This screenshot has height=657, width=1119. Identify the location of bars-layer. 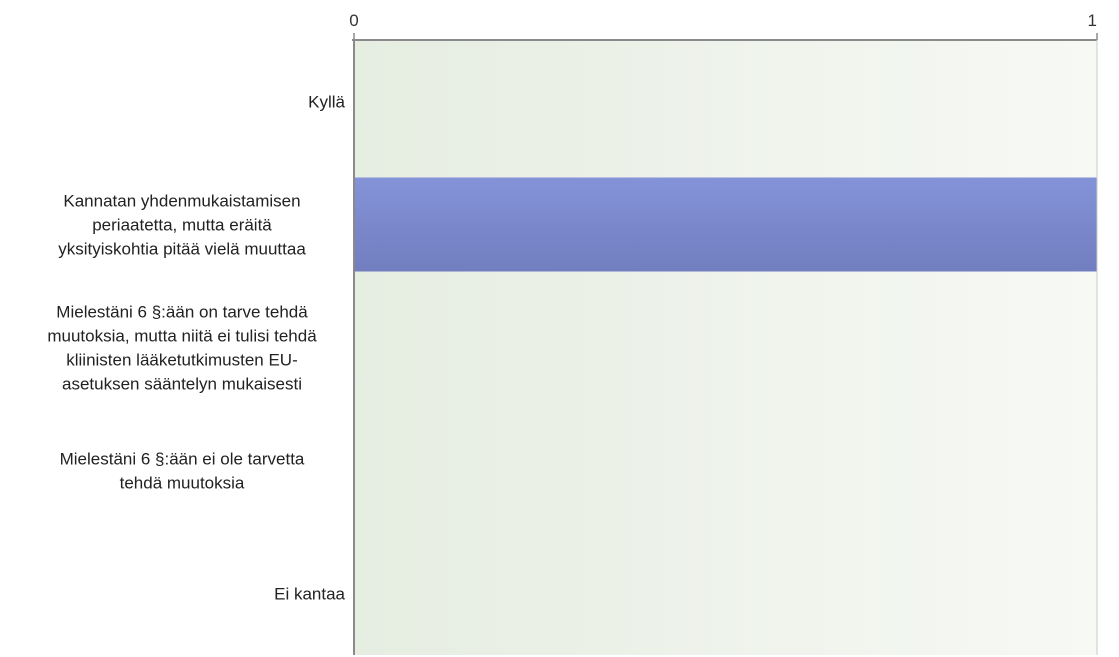
(726, 224).